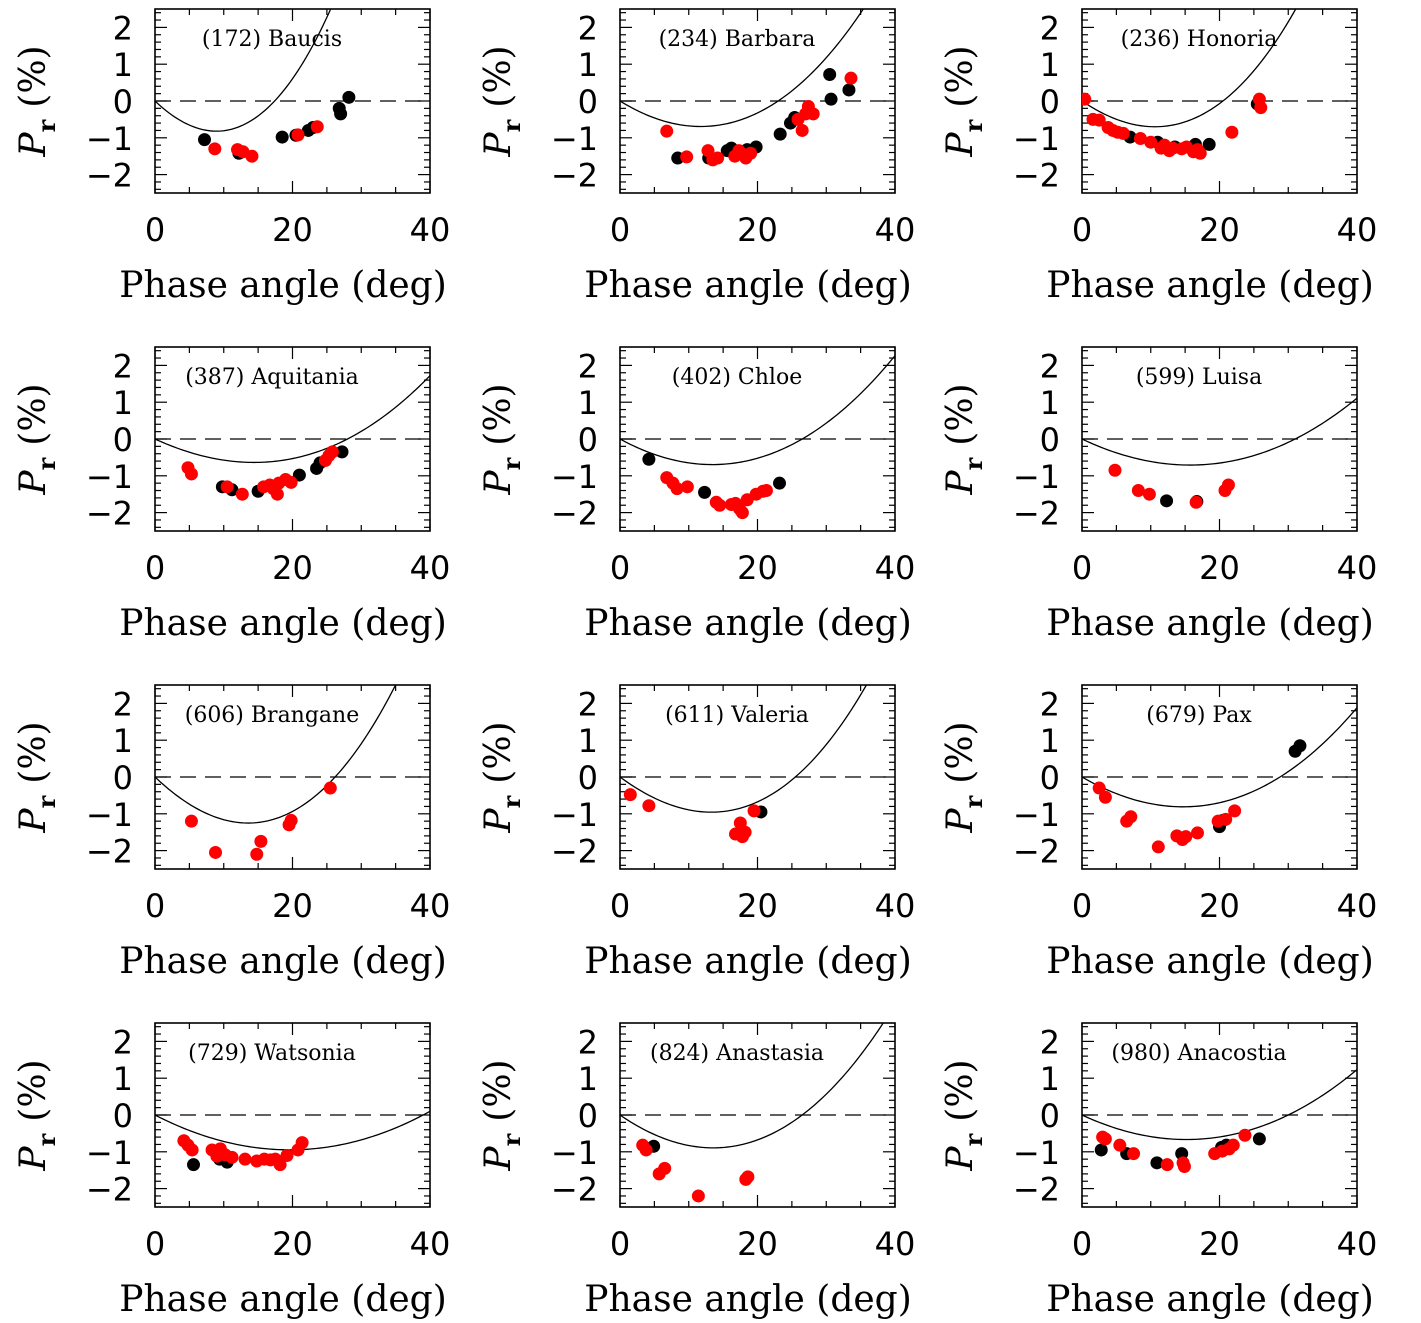 The height and width of the screenshot is (1323, 1421). What do you see at coordinates (272, 715) in the screenshot?
I see `panel-title: (606) Brangane` at bounding box center [272, 715].